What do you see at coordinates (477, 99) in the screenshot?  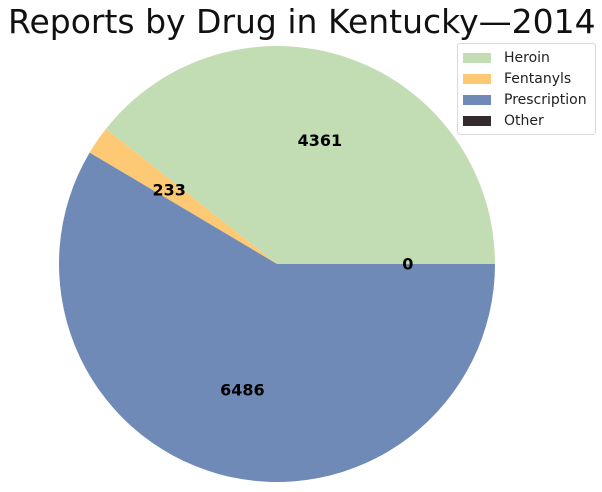 I see `legend-swatch-prescription` at bounding box center [477, 99].